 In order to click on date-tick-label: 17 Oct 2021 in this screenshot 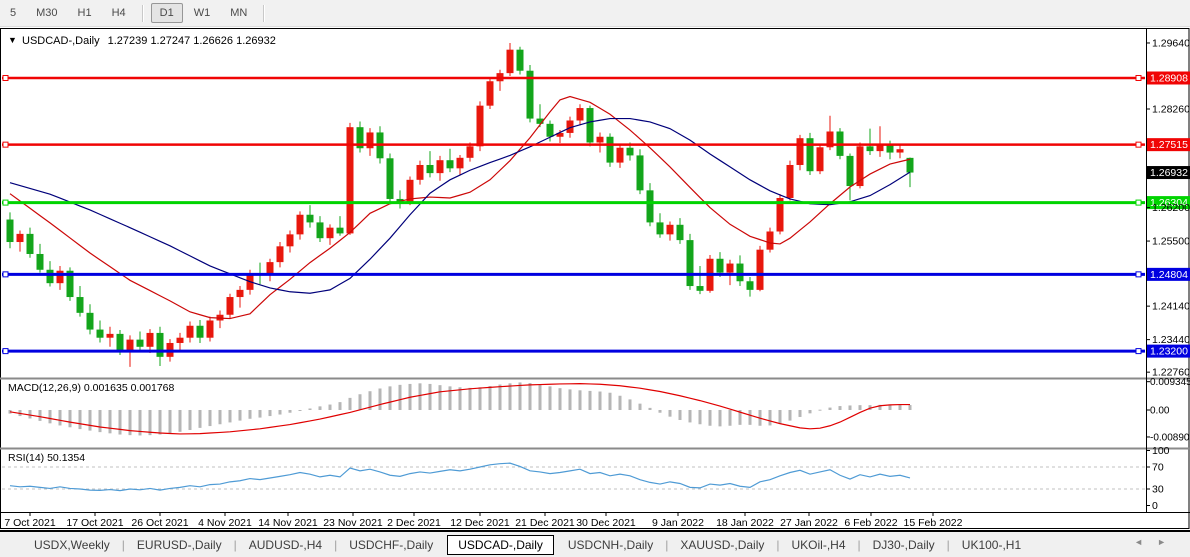, I will do `click(94, 523)`.